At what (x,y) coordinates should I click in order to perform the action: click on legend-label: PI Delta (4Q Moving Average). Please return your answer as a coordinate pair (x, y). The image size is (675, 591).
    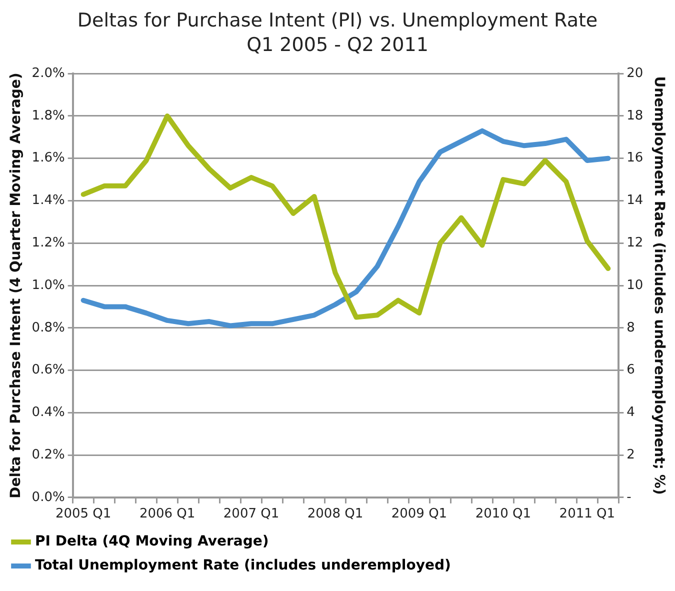
    Looking at the image, I should click on (152, 542).